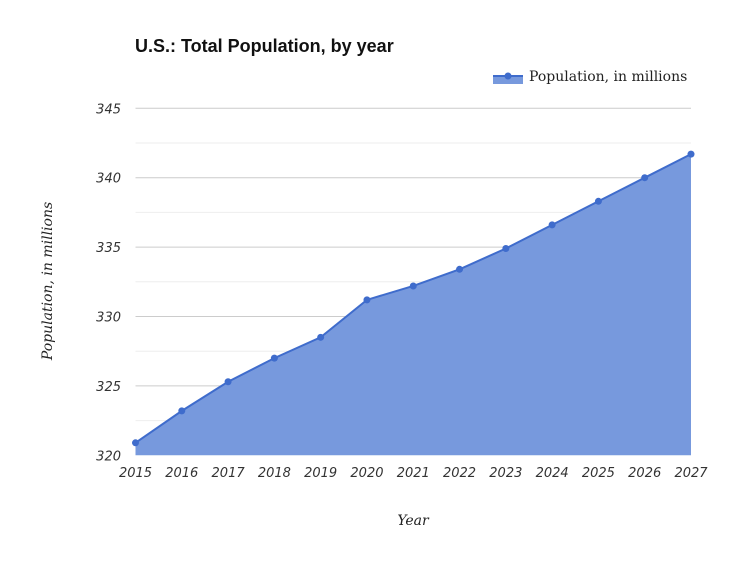  What do you see at coordinates (181, 473) in the screenshot?
I see `x-tick-label: 2016` at bounding box center [181, 473].